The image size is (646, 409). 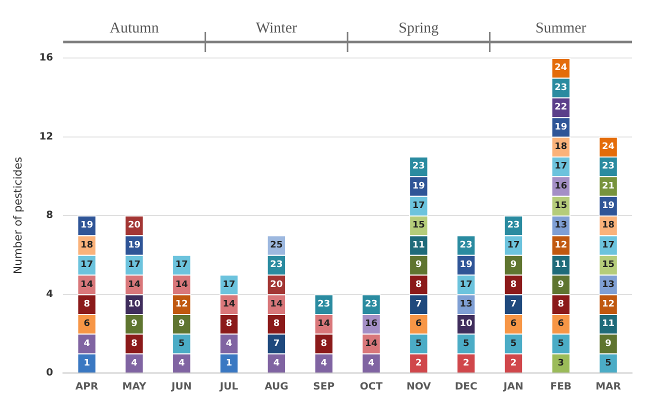 I want to click on series-label: 21, so click(x=608, y=186).